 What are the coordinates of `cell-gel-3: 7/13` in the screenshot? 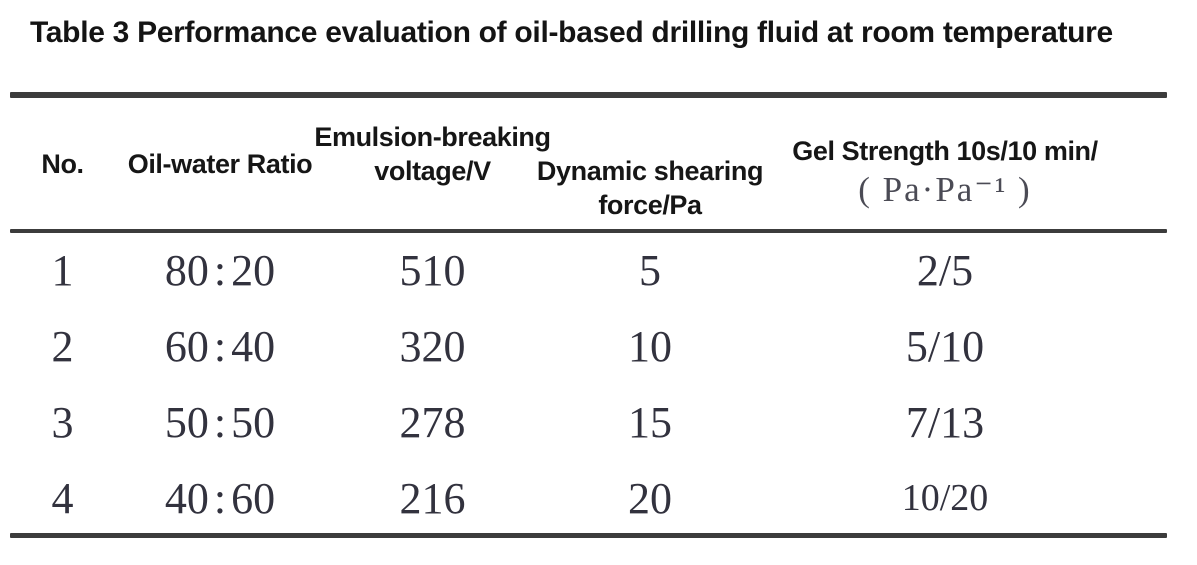 It's located at (945, 422).